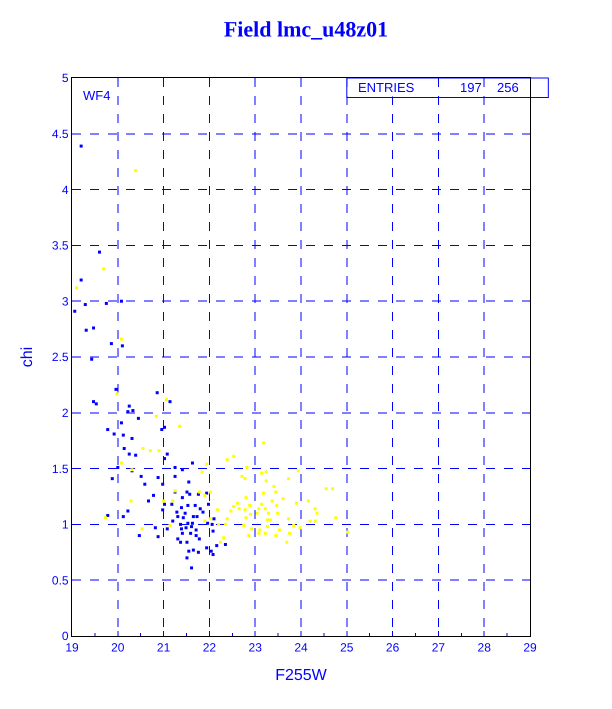 The image size is (612, 709). Describe the element at coordinates (301, 647) in the screenshot. I see `x-tick-label: 24` at that location.